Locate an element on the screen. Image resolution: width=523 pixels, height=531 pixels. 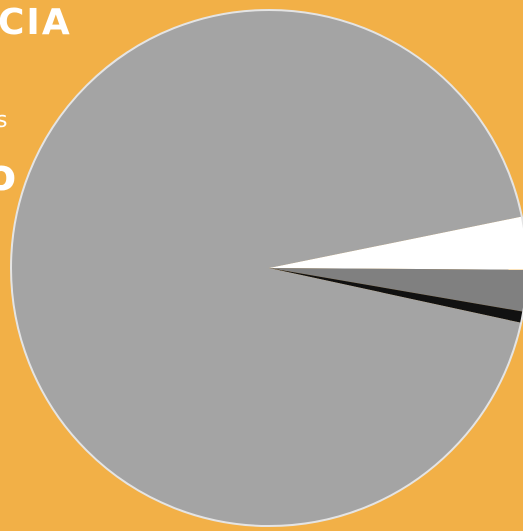
background-large-fragment: o is located at coordinates (8, 175).